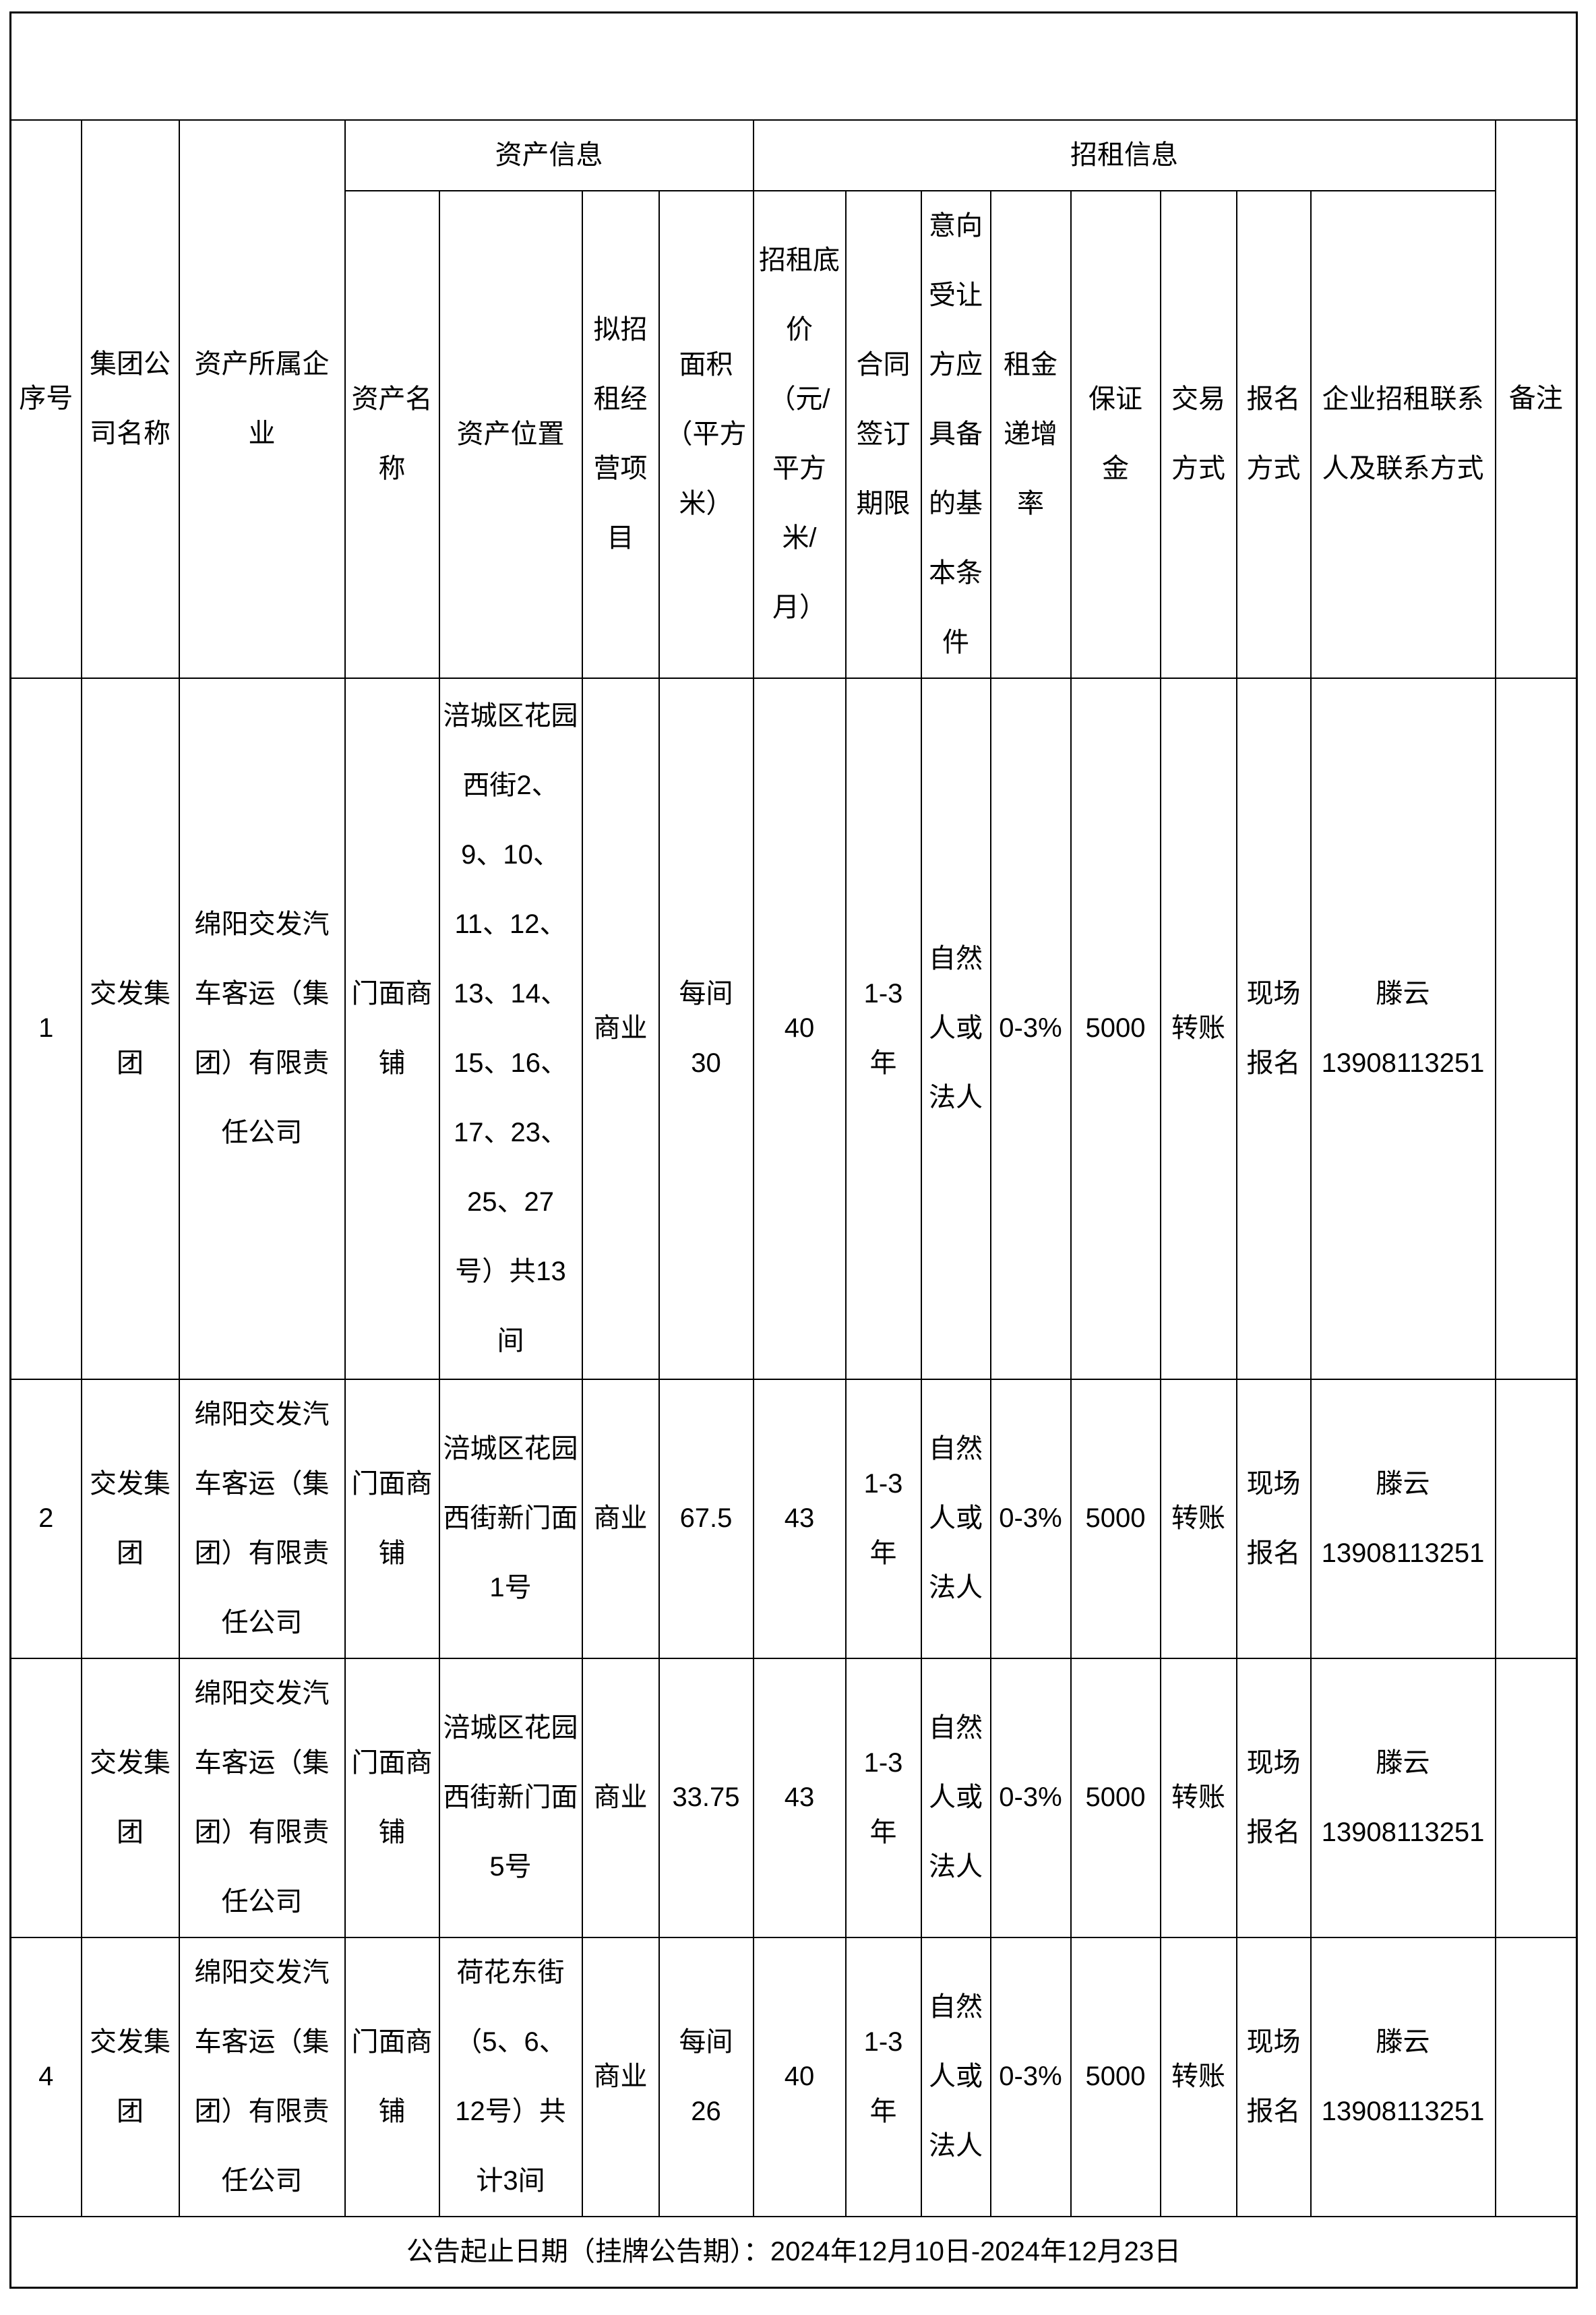 The image size is (1596, 2315). Describe the element at coordinates (549, 155) in the screenshot. I see `header-asset-info-group: 资产信息` at that location.